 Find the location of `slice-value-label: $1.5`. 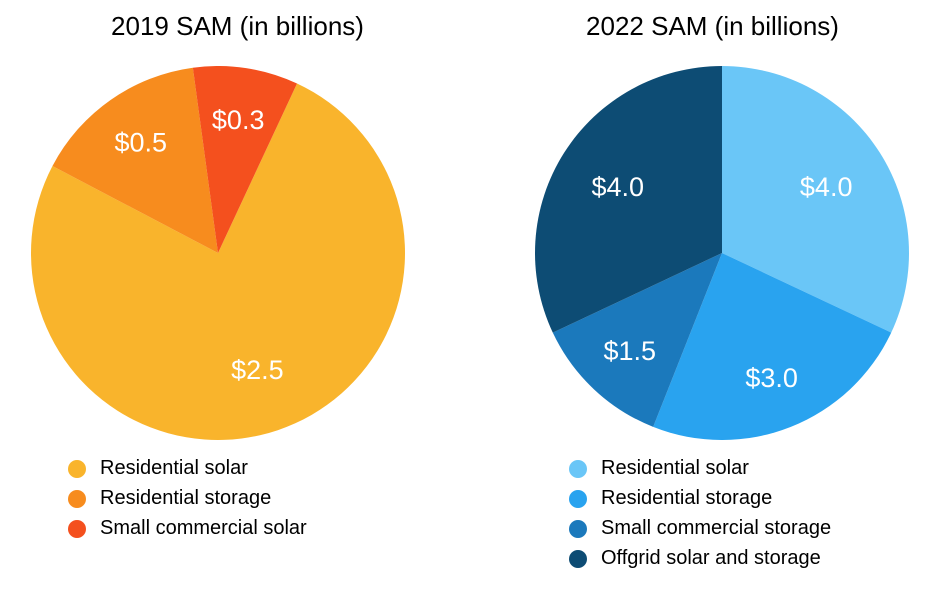

slice-value-label: $1.5 is located at coordinates (630, 351).